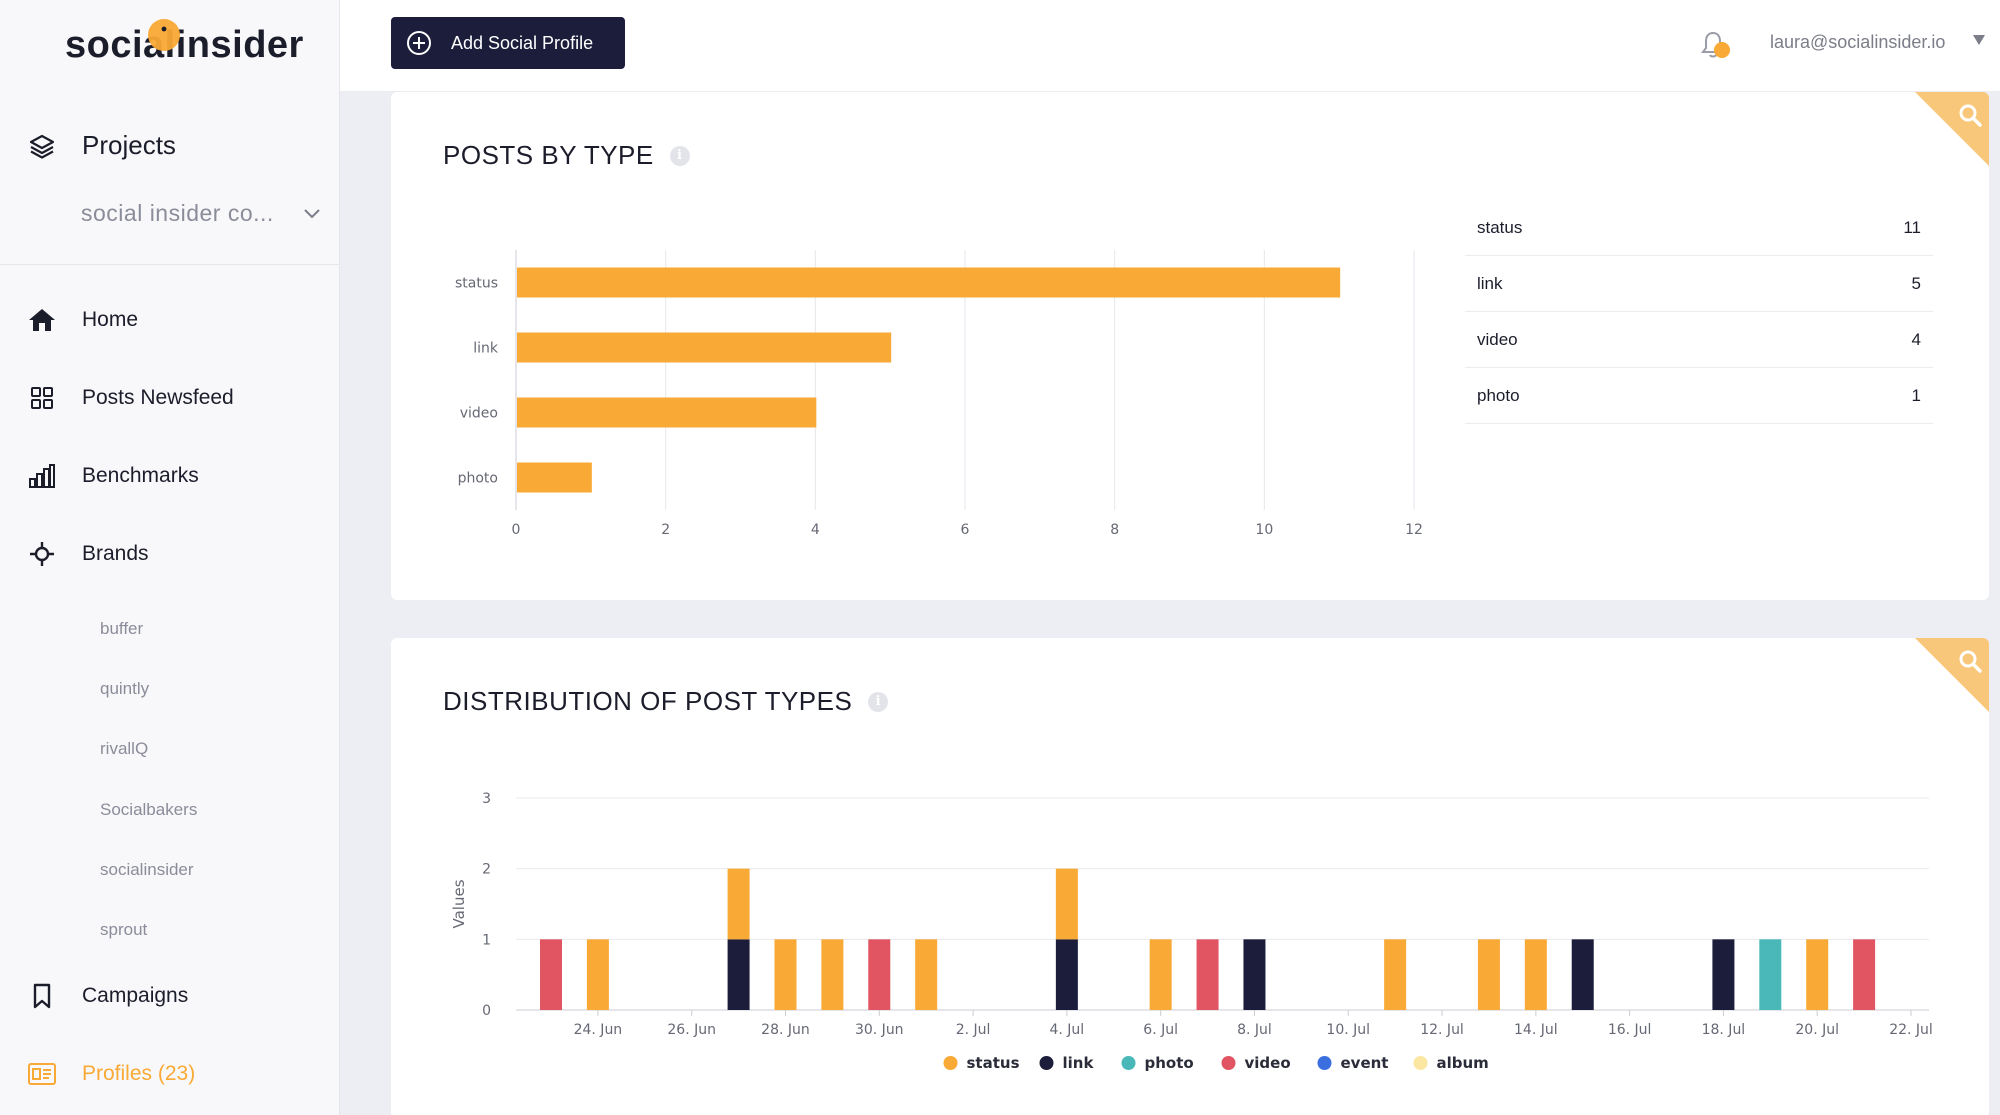  What do you see at coordinates (1497, 339) in the screenshot?
I see `row-label: video` at bounding box center [1497, 339].